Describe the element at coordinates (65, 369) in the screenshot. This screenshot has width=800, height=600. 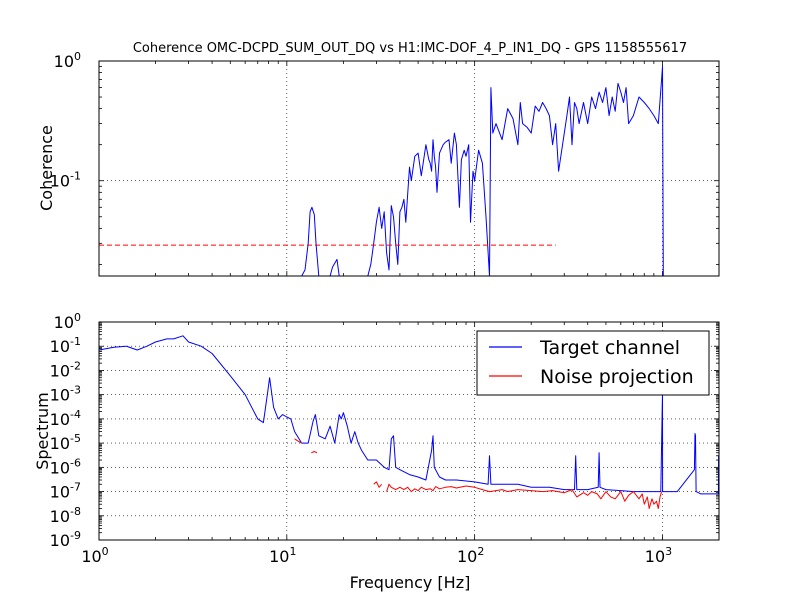
I see `y-tick-label: 10⁻²` at that location.